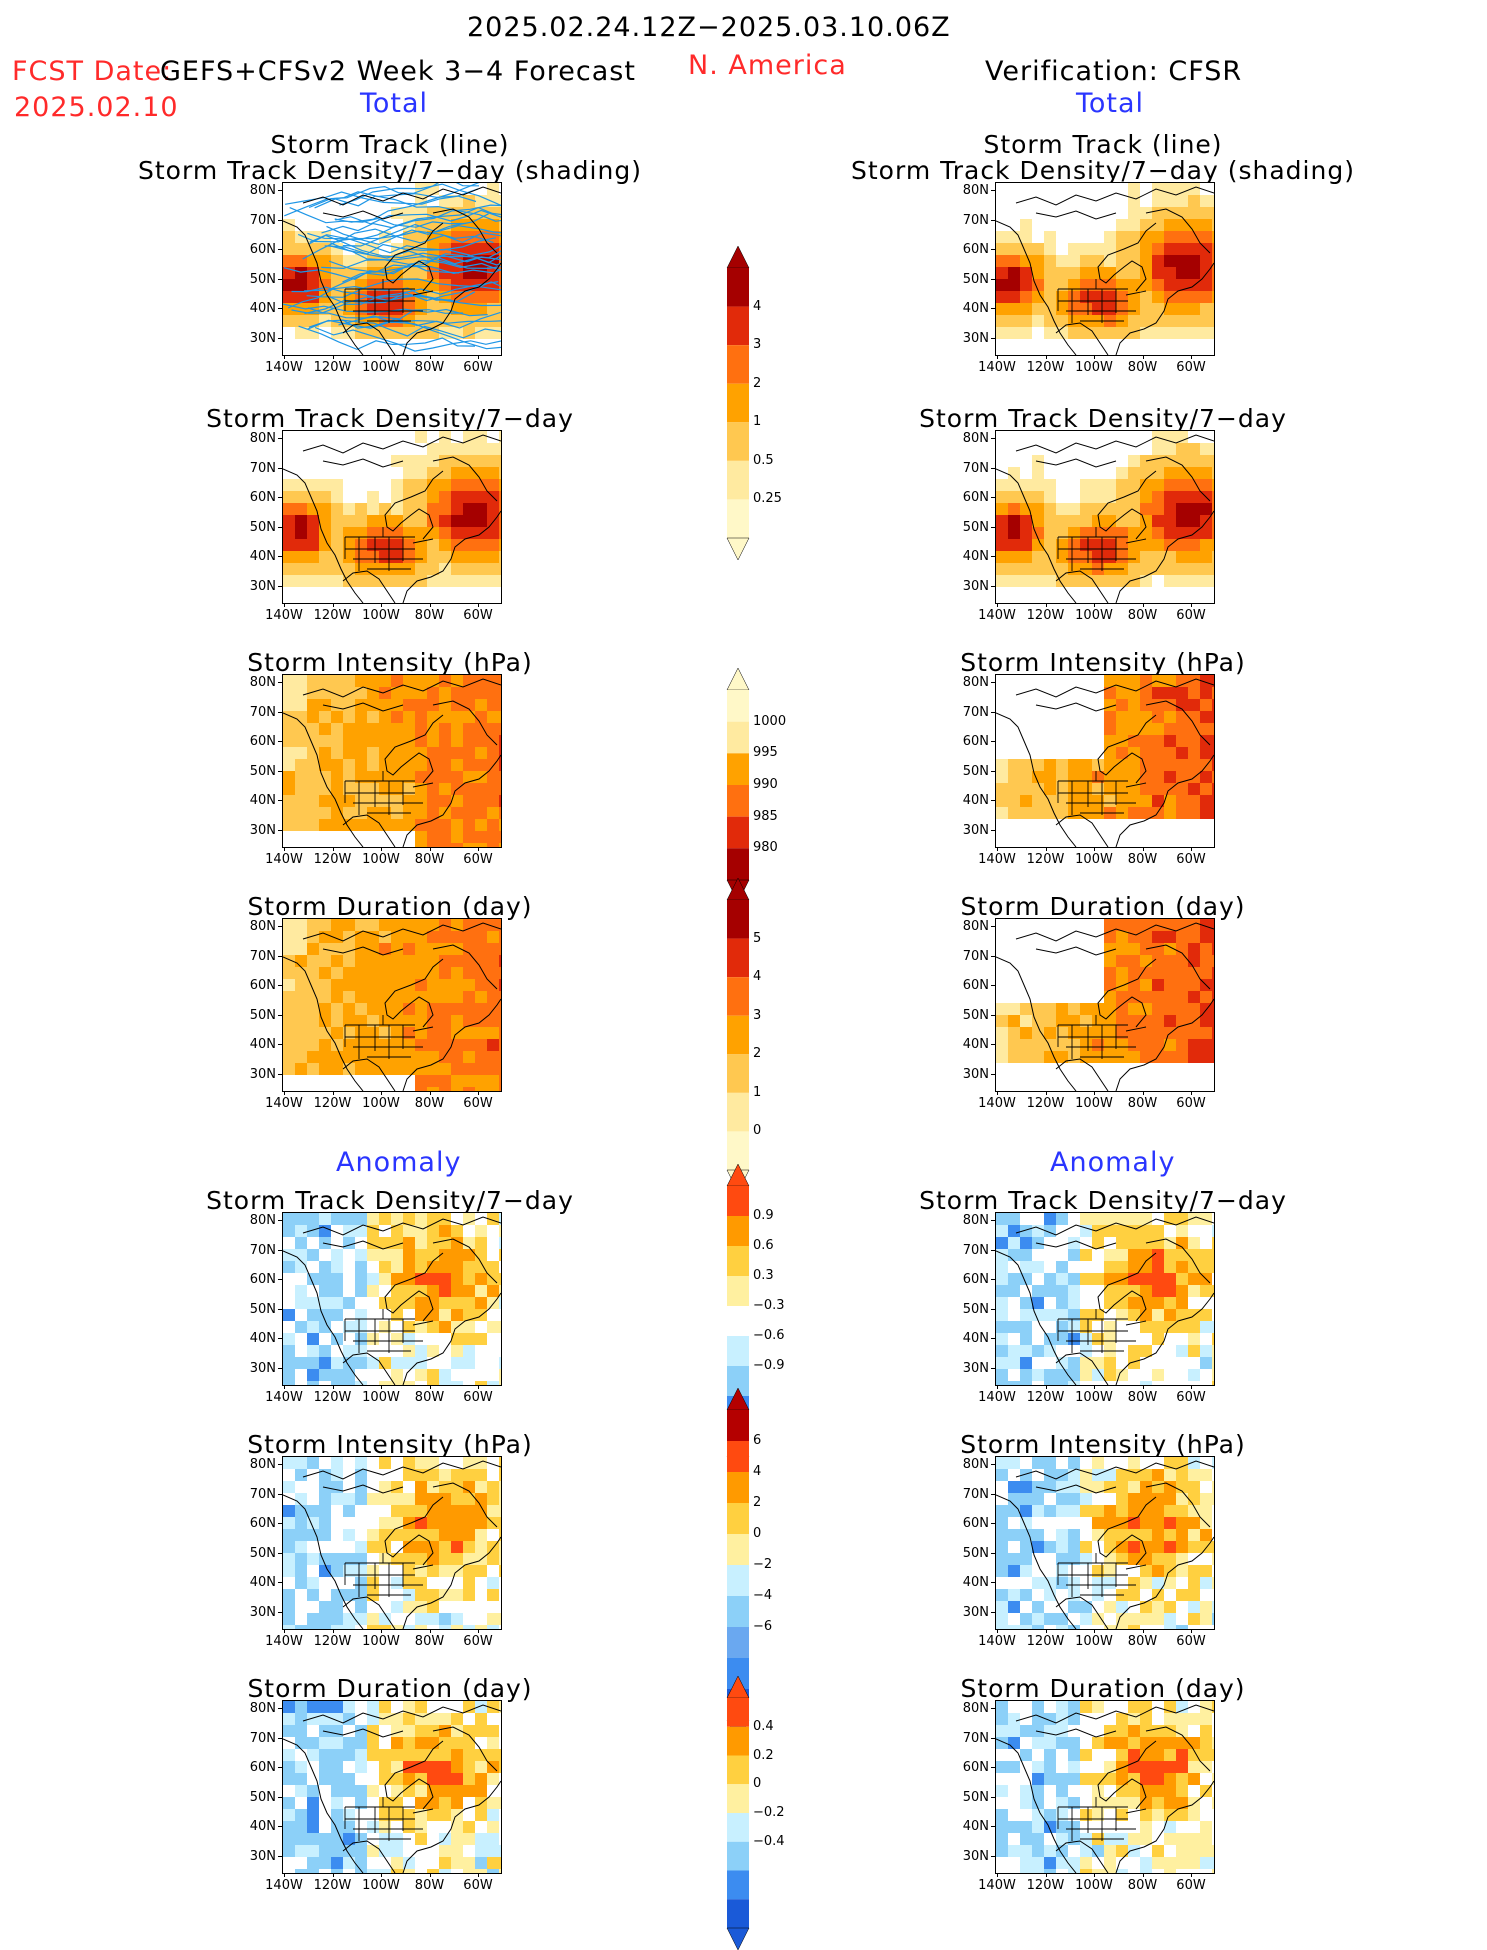 Image resolution: width=1487 pixels, height=1950 pixels. What do you see at coordinates (1103, 144) in the screenshot?
I see `panel-title: Storm Track (line)` at bounding box center [1103, 144].